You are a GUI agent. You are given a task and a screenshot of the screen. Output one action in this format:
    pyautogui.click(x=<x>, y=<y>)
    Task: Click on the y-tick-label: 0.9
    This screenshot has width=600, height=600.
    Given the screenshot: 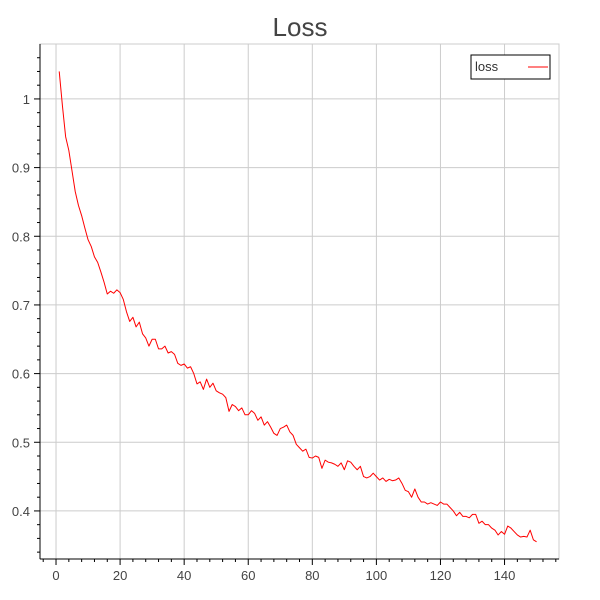 What is the action you would take?
    pyautogui.click(x=21, y=168)
    